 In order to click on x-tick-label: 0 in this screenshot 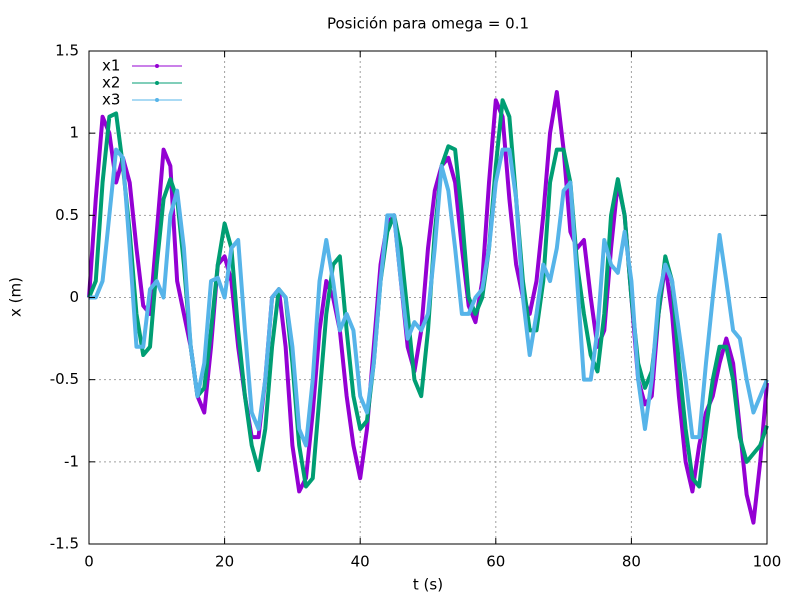, I will do `click(89, 562)`.